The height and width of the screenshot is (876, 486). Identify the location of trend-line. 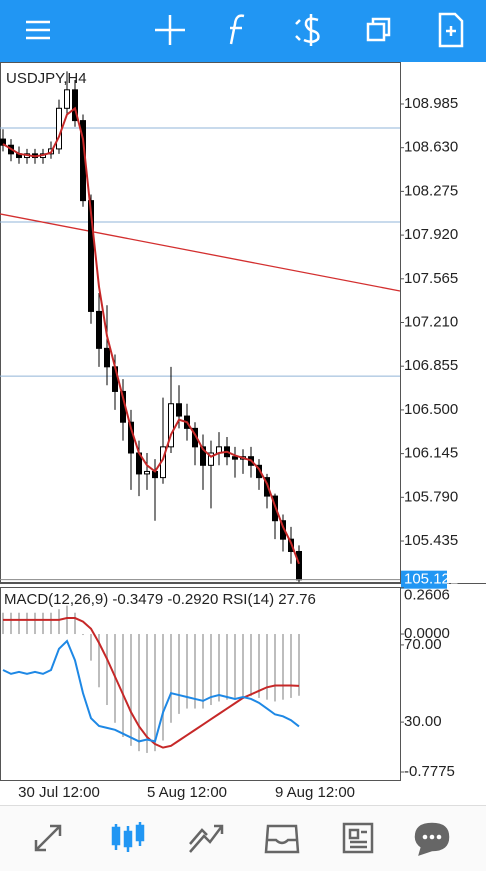
(200, 252).